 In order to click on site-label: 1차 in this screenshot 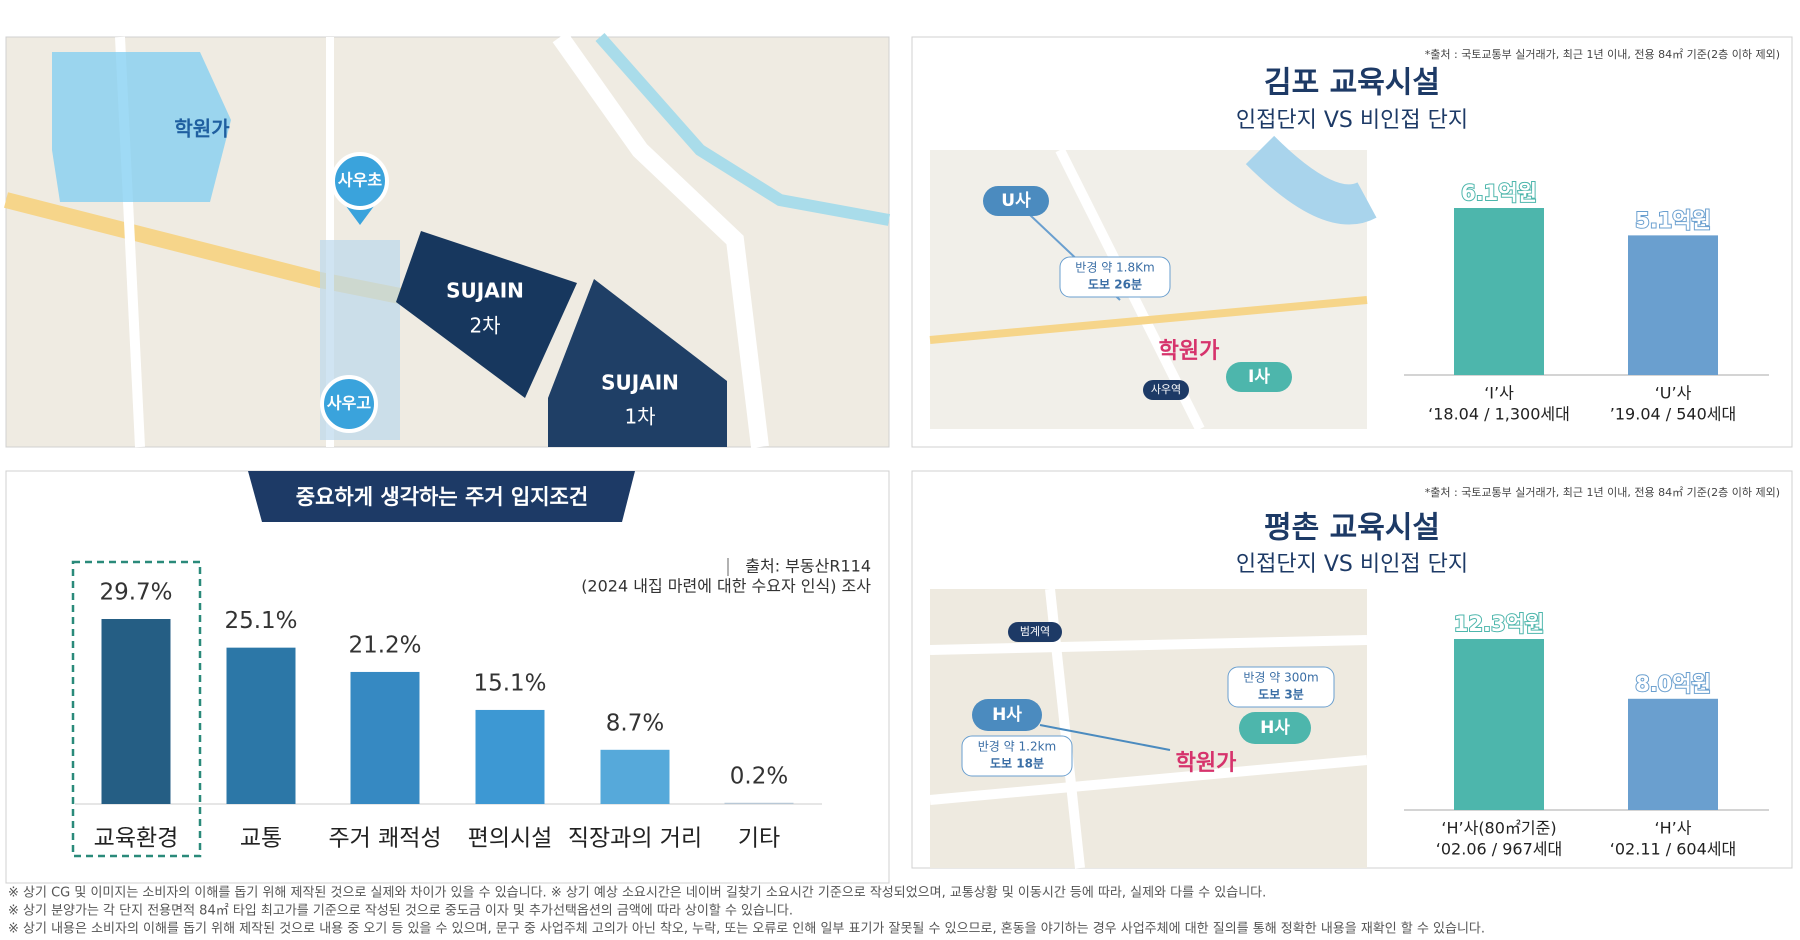, I will do `click(639, 417)`.